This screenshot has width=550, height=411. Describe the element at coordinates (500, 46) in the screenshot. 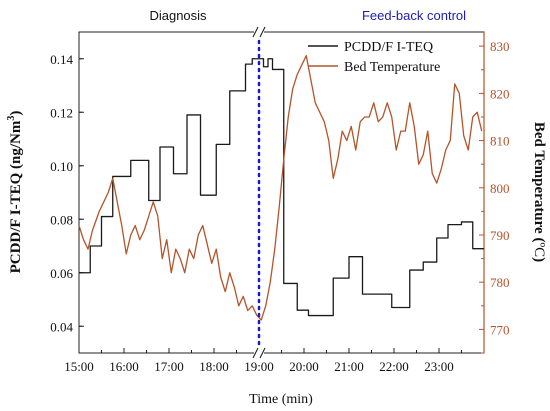

I see `right-y-tick-label: 830` at that location.